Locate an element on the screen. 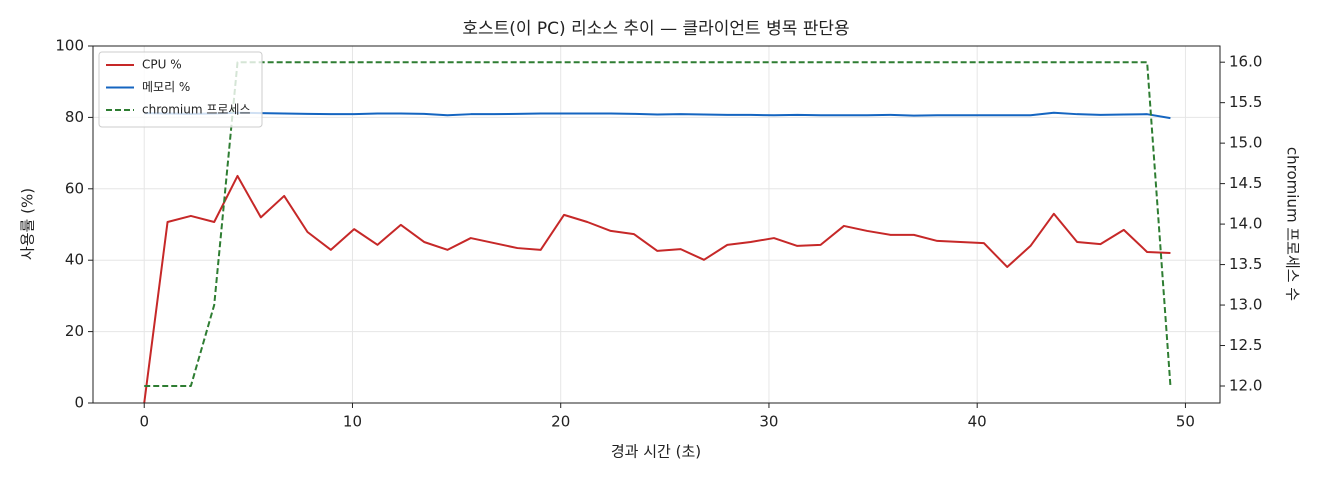  y2-tick-label: 13.0 is located at coordinates (1245, 305).